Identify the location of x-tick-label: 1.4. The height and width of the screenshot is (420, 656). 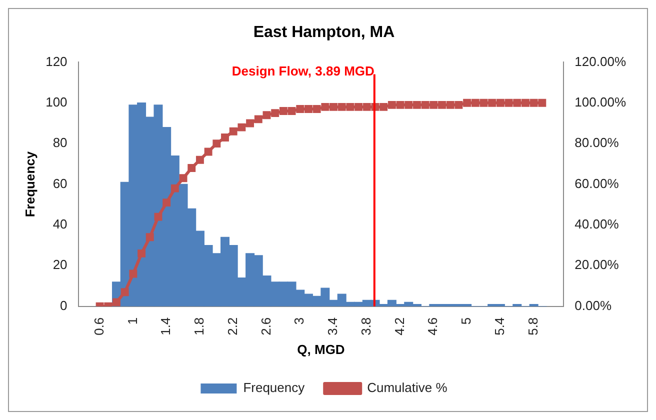
(166, 326).